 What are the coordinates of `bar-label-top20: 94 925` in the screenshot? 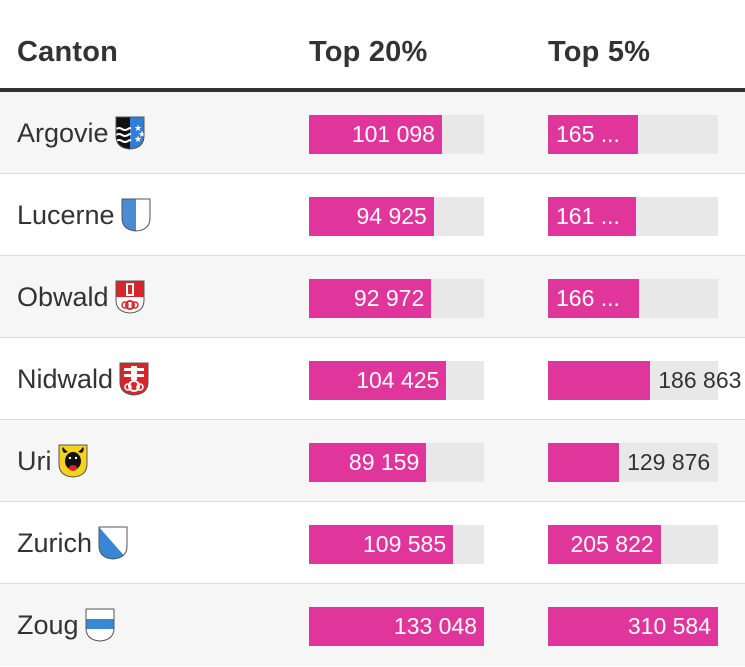 It's located at (391, 216).